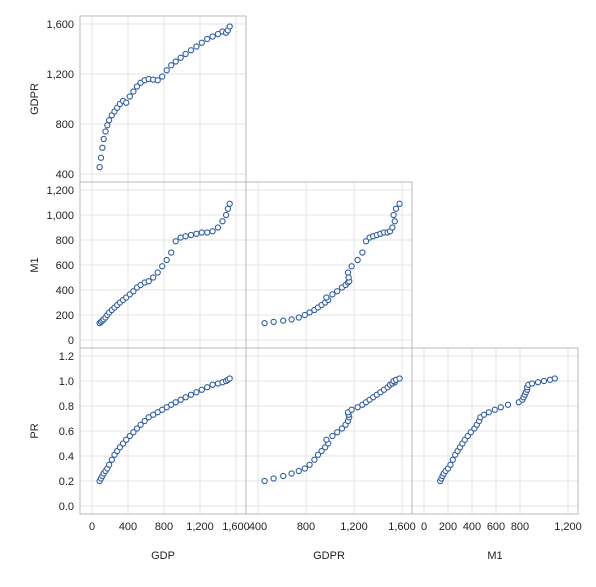  I want to click on panel-points-gdpr-vs-gdp, so click(164, 97).